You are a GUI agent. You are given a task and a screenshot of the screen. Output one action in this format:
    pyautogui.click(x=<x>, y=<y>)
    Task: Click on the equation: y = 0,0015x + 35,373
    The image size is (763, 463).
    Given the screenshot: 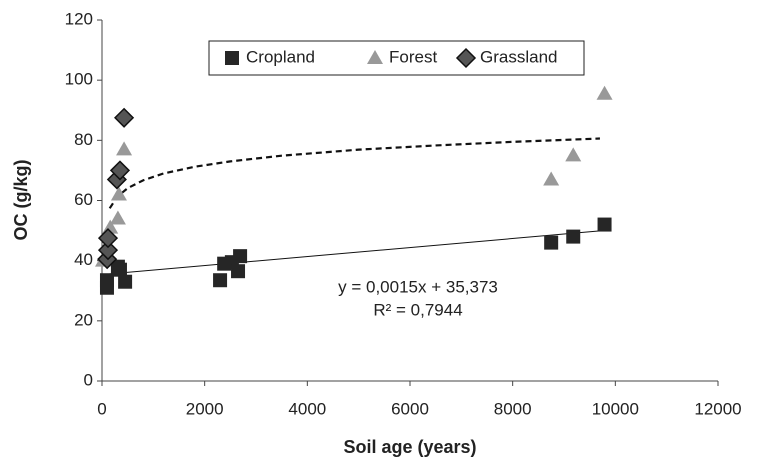 What is the action you would take?
    pyautogui.click(x=418, y=286)
    